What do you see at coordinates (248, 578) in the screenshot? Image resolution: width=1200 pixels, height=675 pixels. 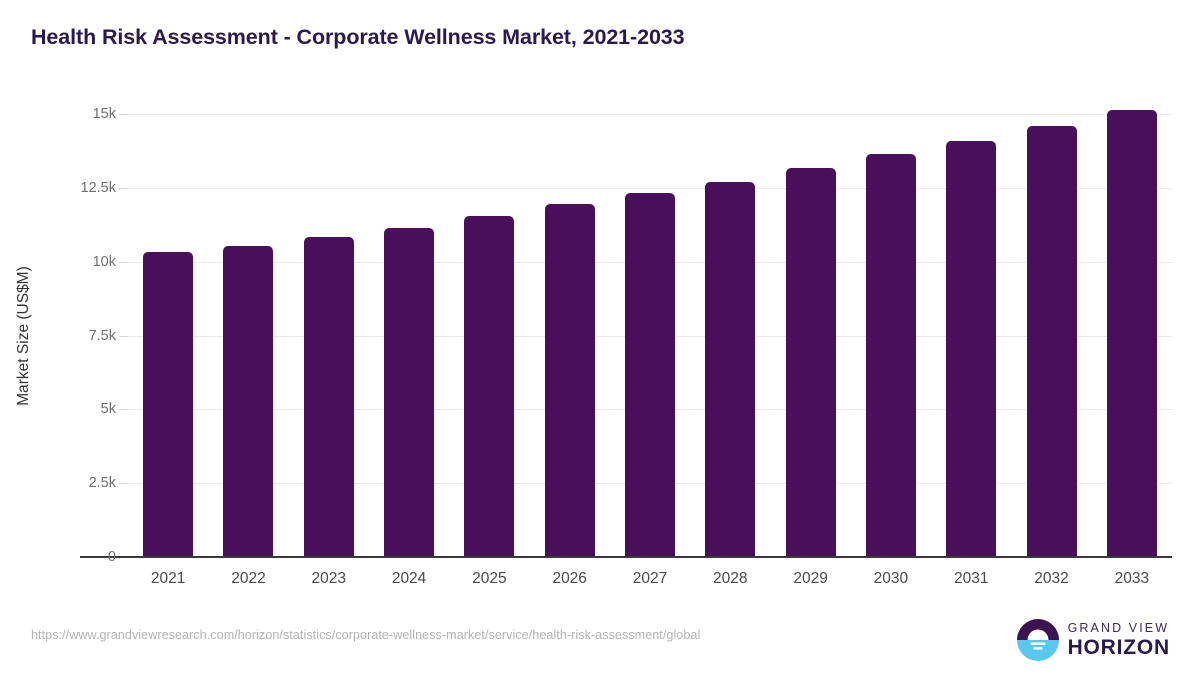 I see `x-tick-label: 2022` at bounding box center [248, 578].